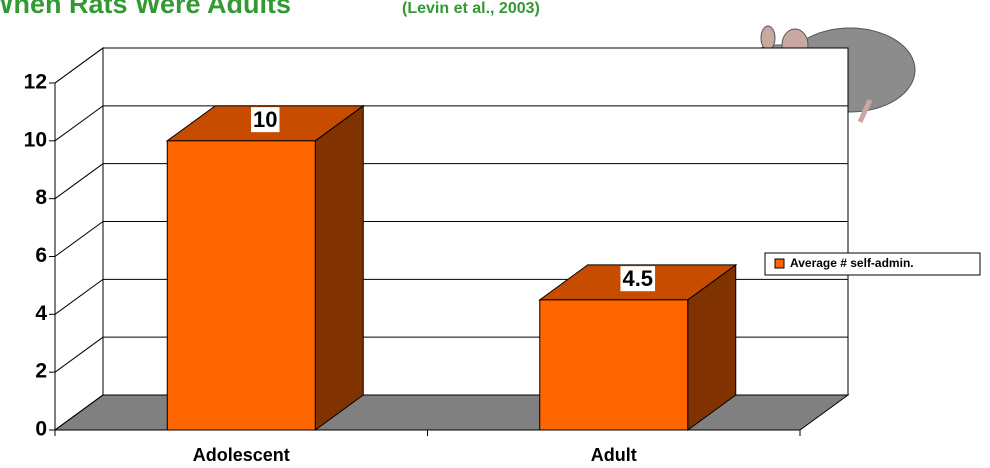 Image resolution: width=990 pixels, height=468 pixels. Describe the element at coordinates (471, 8) in the screenshot. I see `chart-subtitle: (Levin et al., 2003)` at that location.